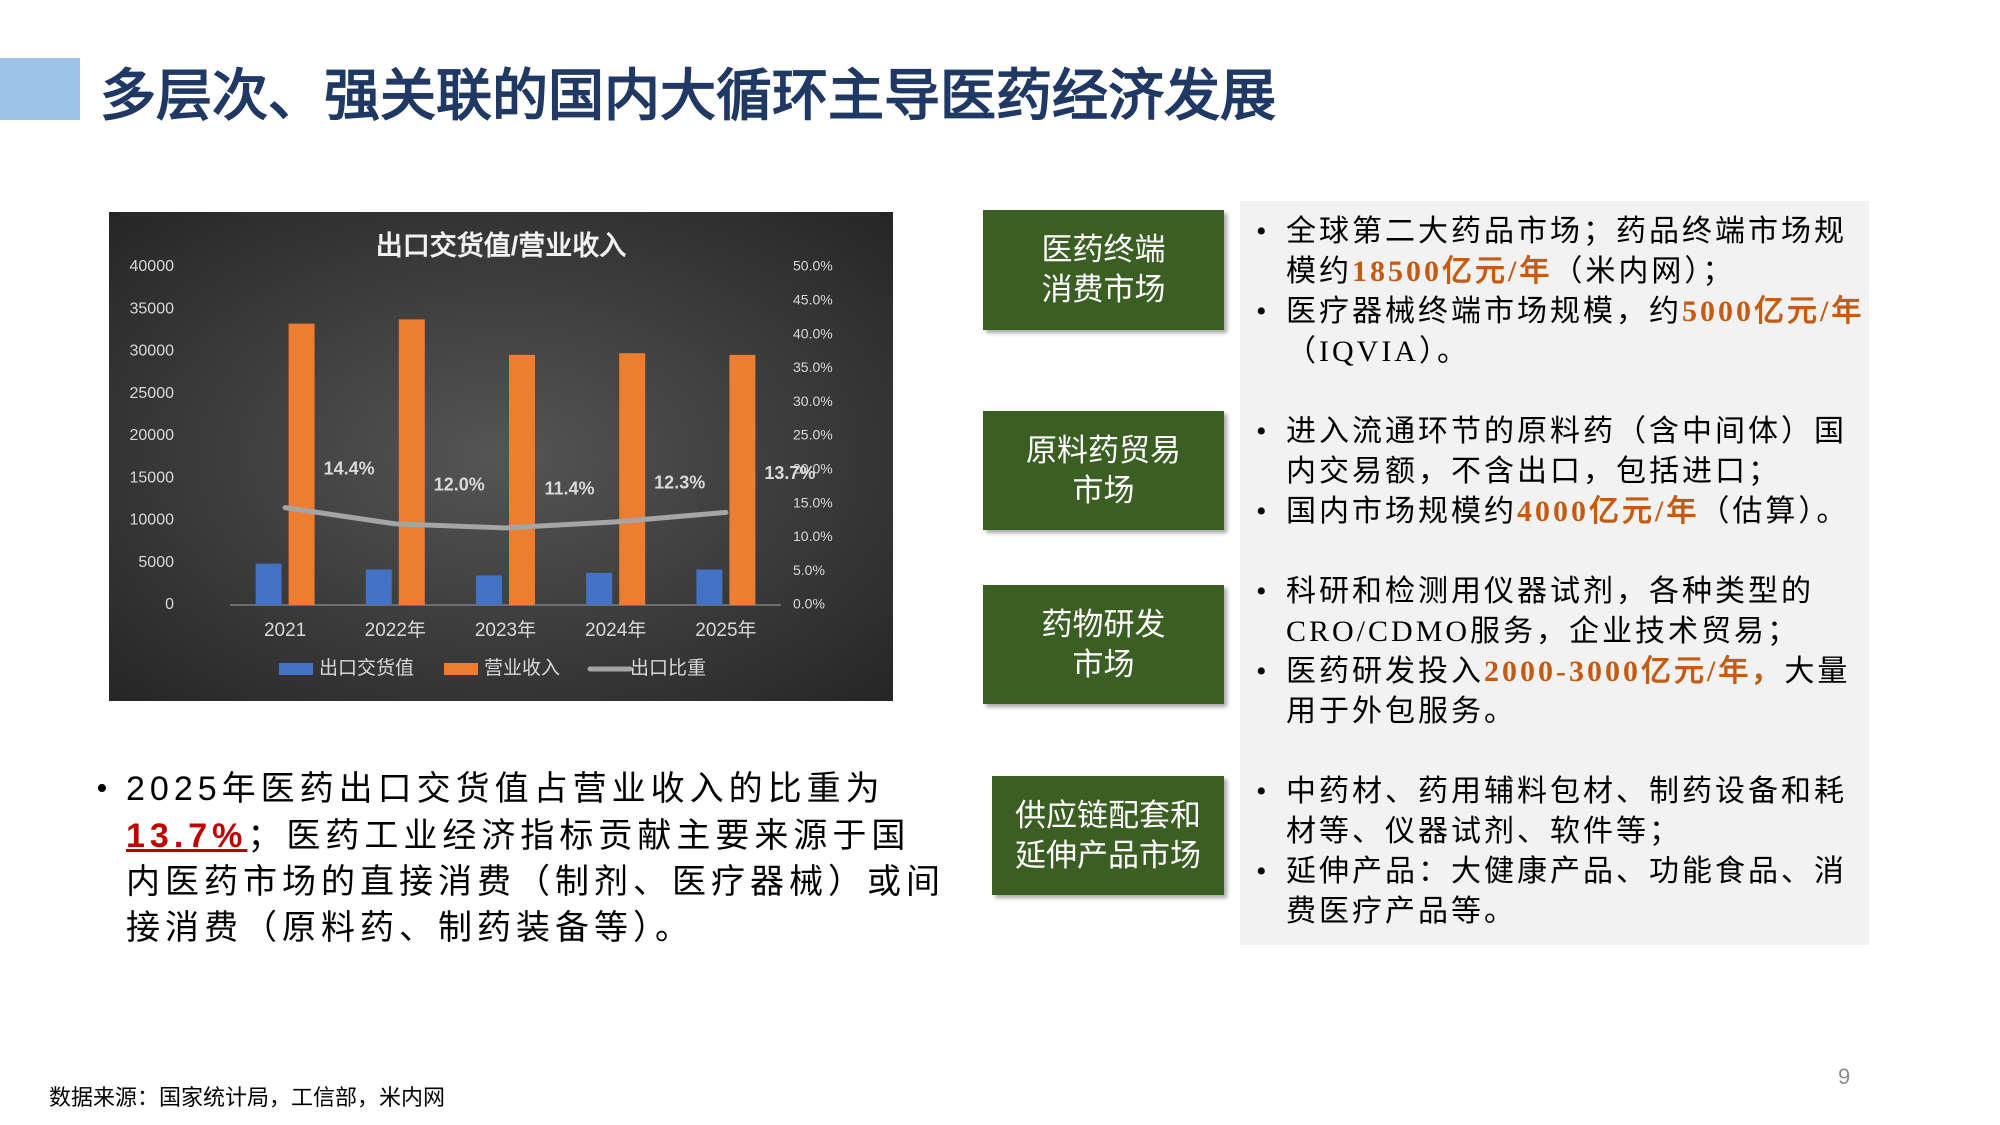 The width and height of the screenshot is (2000, 1125). I want to click on y-tick-label: 25000, so click(152, 393).